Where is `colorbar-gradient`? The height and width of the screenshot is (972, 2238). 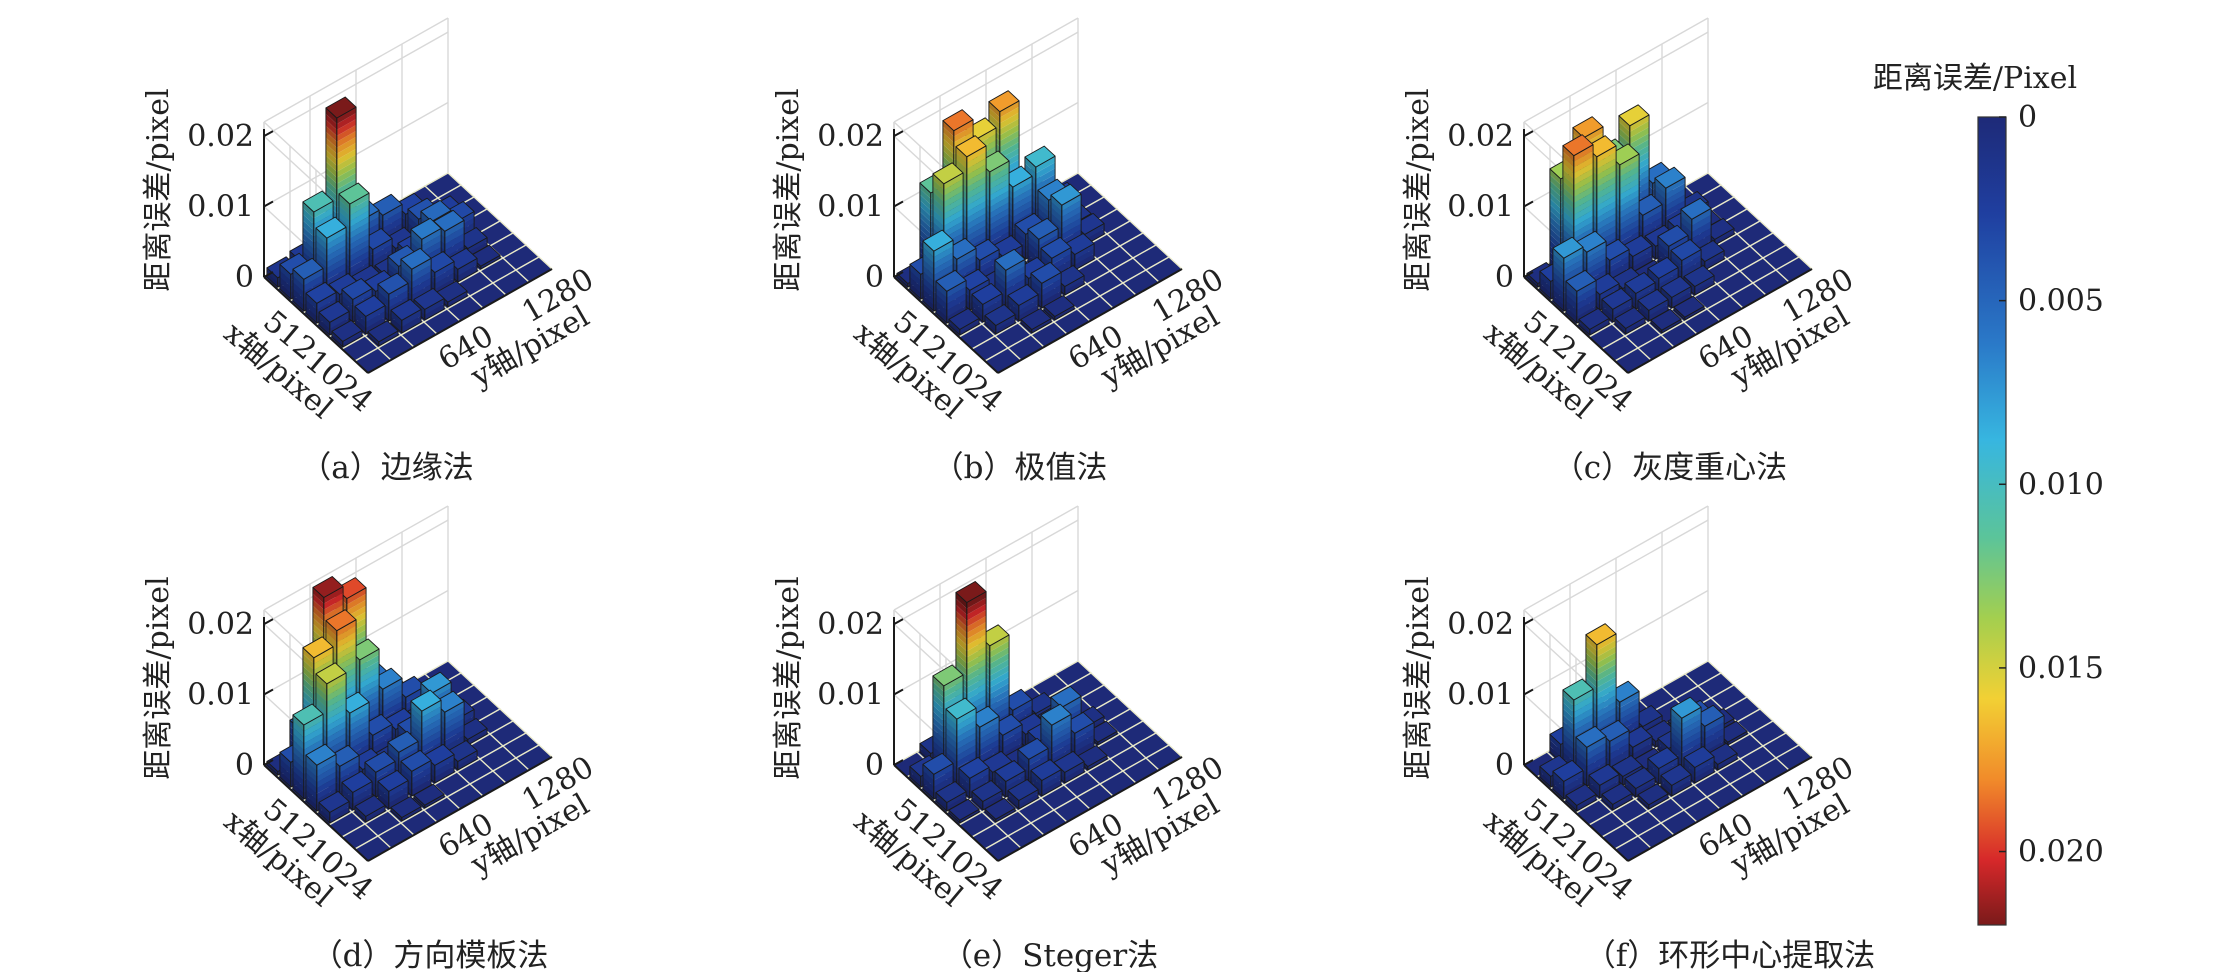
colorbar-gradient is located at coordinates (1992, 521).